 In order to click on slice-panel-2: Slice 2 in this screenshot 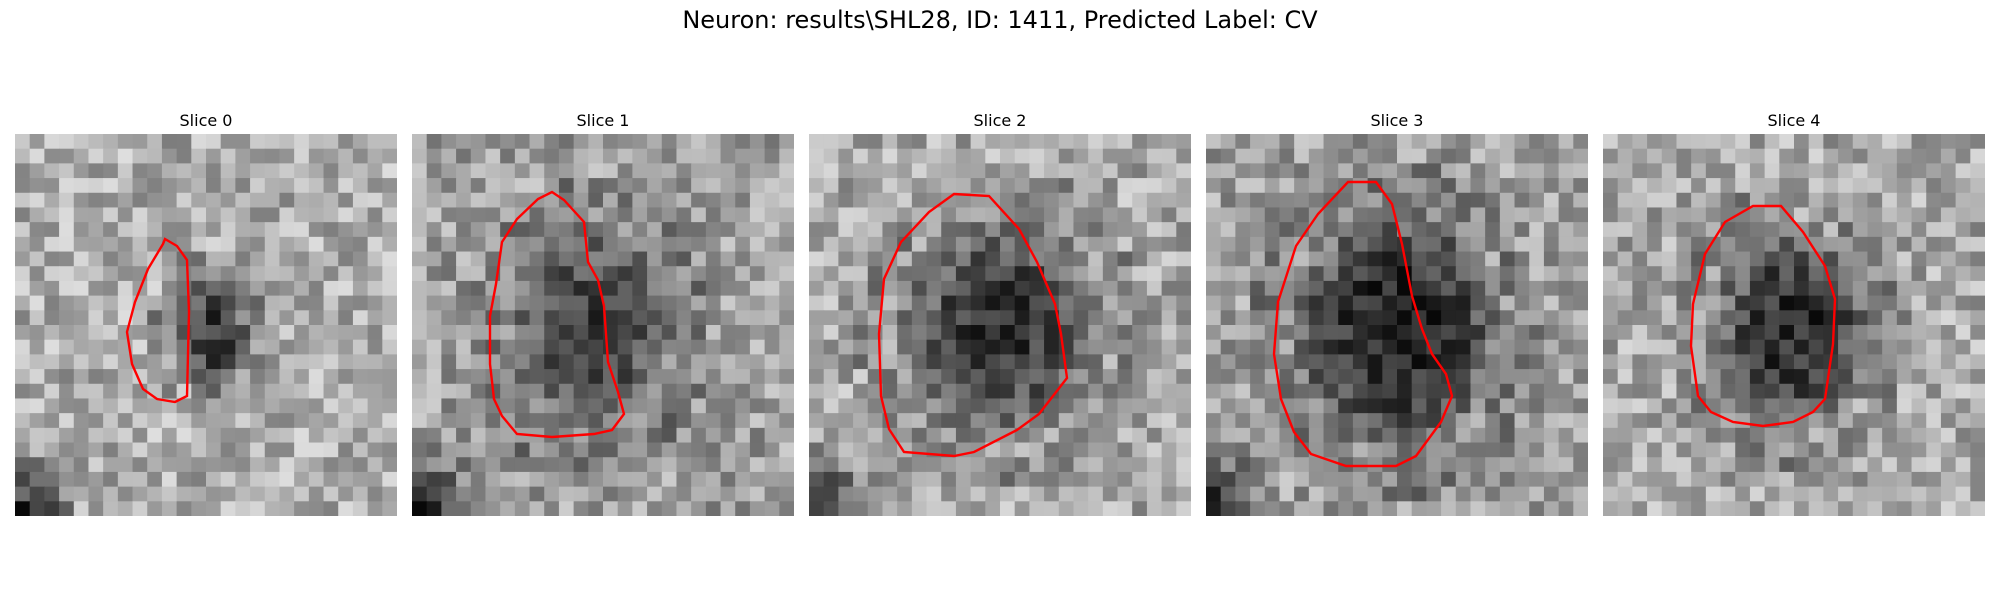, I will do `click(1000, 312)`.